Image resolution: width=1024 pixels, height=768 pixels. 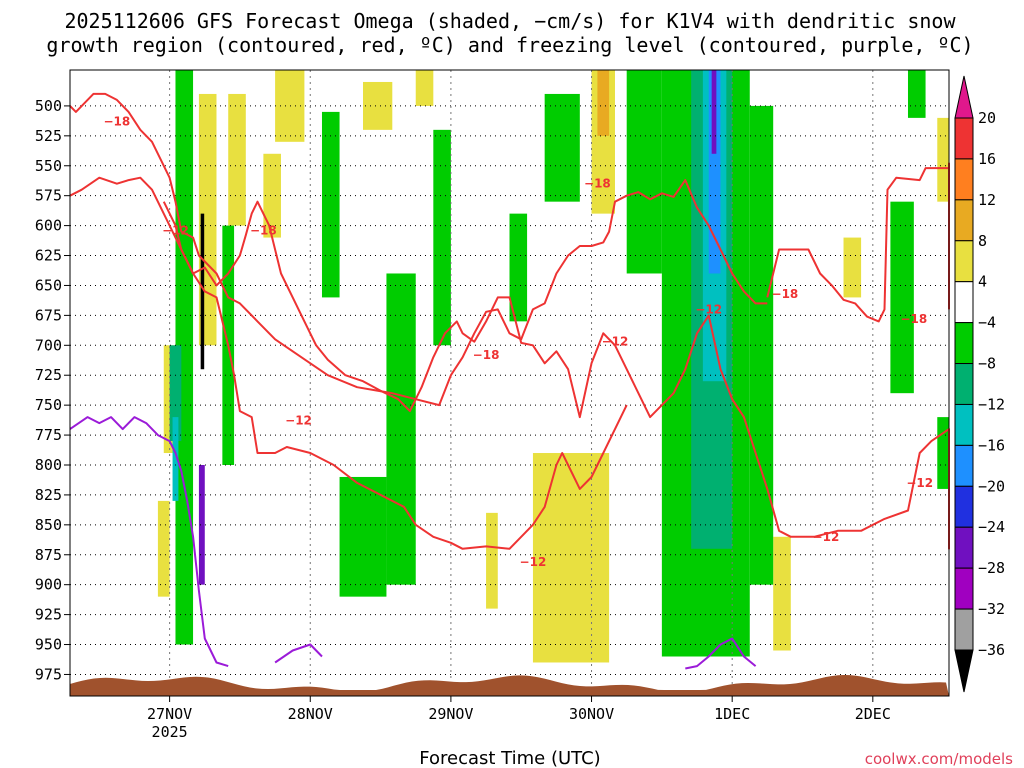 I want to click on colorbar-label-9: −20, so click(x=991, y=486).